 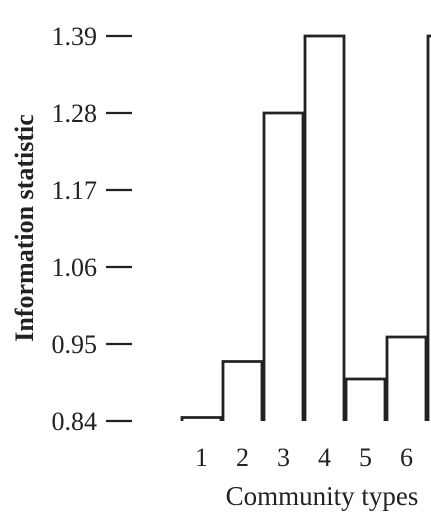 What do you see at coordinates (406, 457) in the screenshot?
I see `x-tick-label: 6` at bounding box center [406, 457].